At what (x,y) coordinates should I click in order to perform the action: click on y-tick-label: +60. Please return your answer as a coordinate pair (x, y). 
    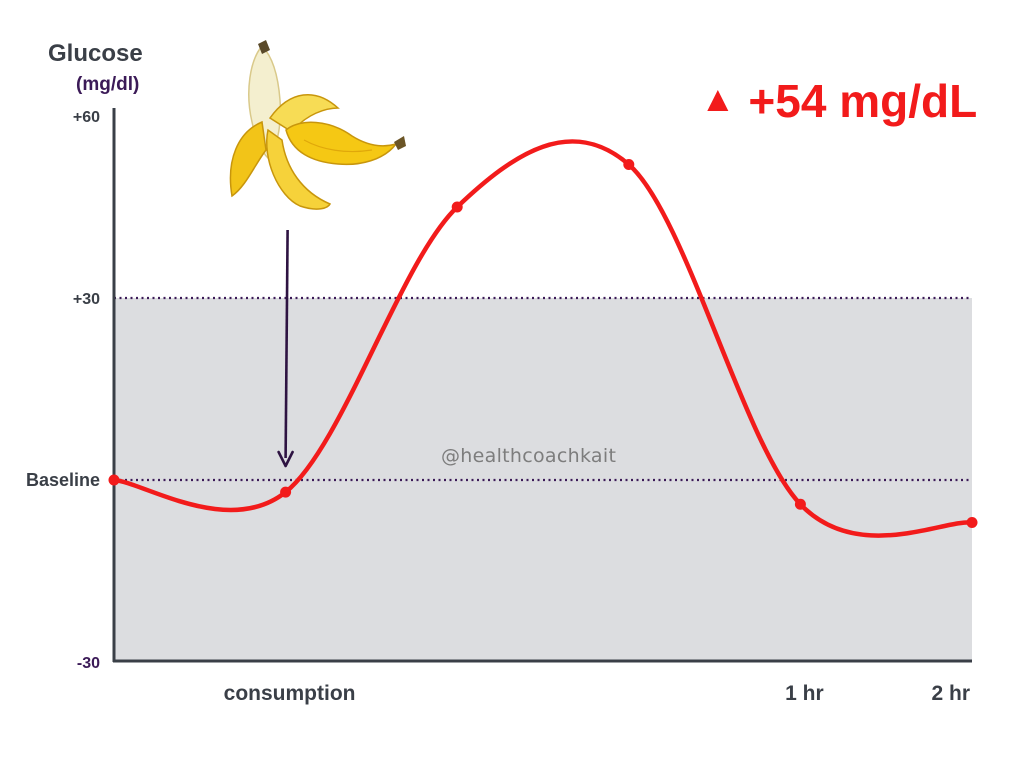
    Looking at the image, I should click on (86, 117).